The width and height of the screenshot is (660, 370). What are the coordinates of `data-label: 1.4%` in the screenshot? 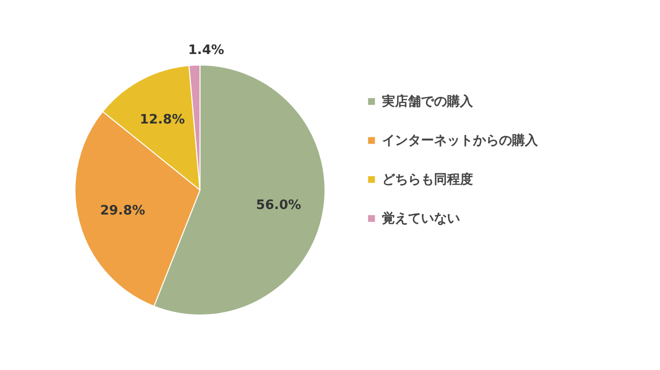 It's located at (206, 50).